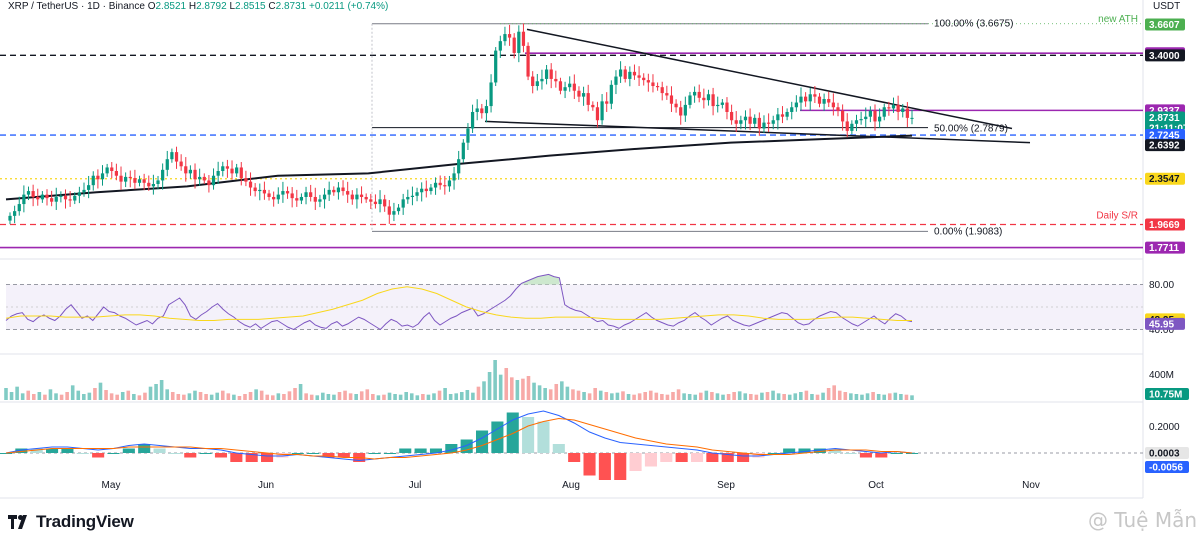  Describe the element at coordinates (1169, 129) in the screenshot. I see `price-label-countdown: 21:11:07` at that location.